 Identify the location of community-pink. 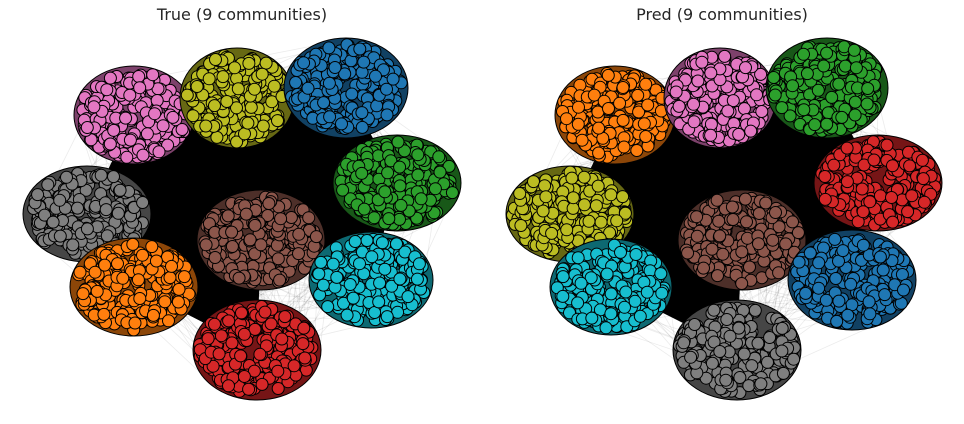
(134, 115).